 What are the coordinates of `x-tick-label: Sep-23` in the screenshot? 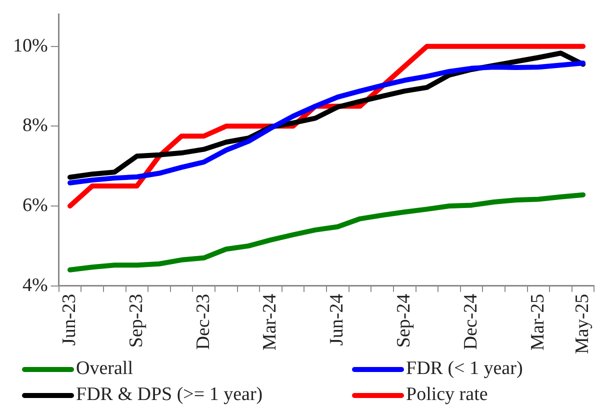 It's located at (136, 321).